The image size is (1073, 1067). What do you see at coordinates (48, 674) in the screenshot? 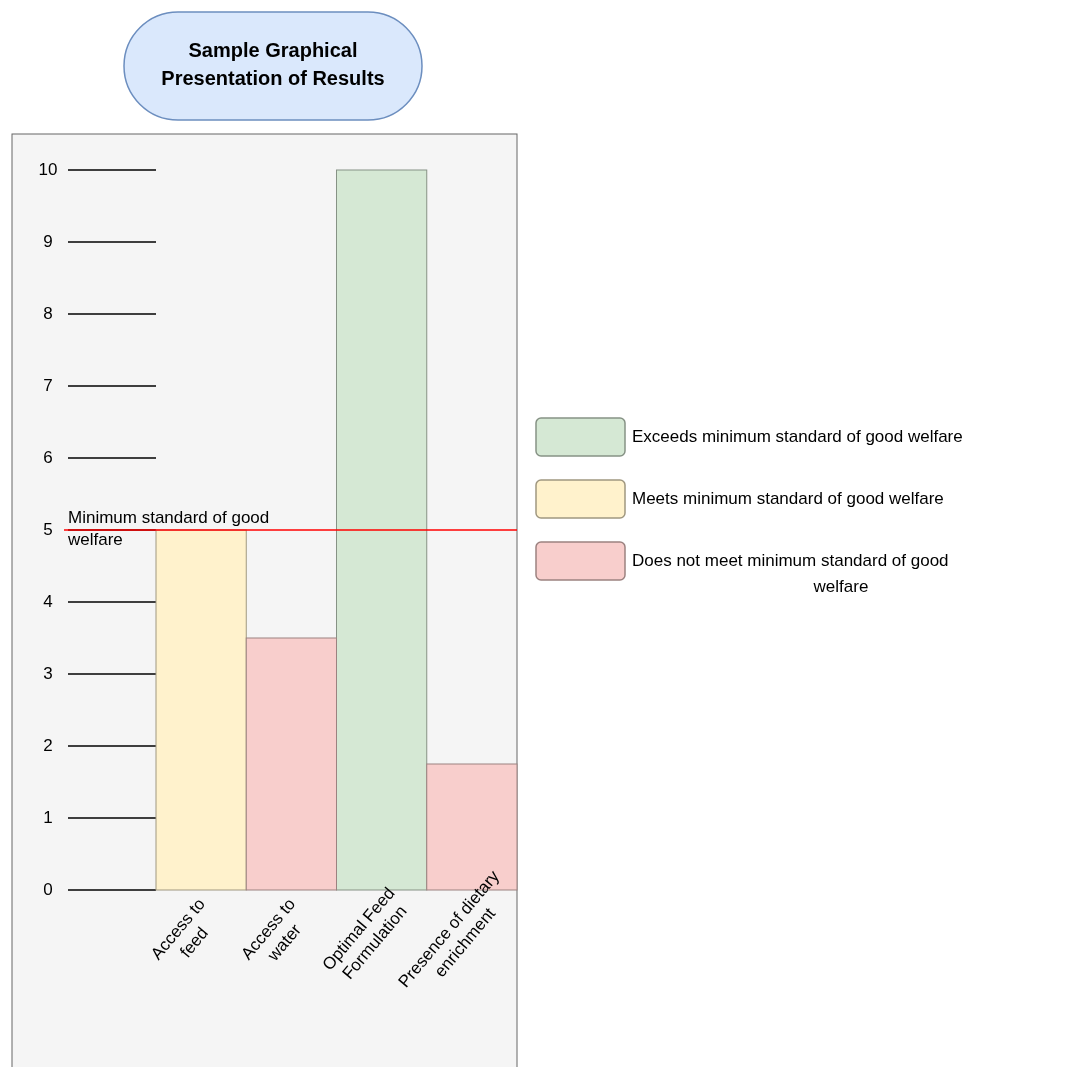
I see `y-tick-label: 3` at bounding box center [48, 674].